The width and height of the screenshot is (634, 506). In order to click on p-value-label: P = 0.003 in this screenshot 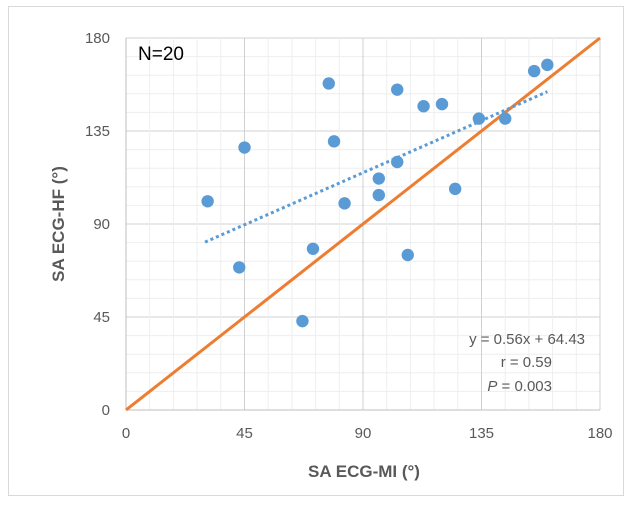, I will do `click(519, 386)`.